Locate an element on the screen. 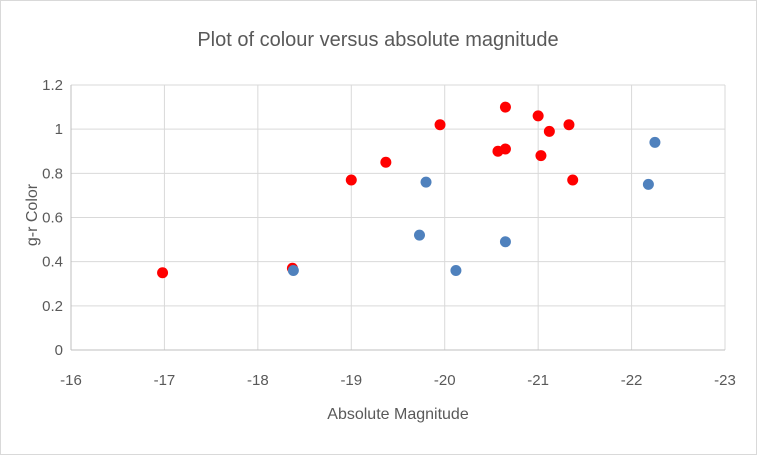  y-tick-label: 1.2 is located at coordinates (52, 85).